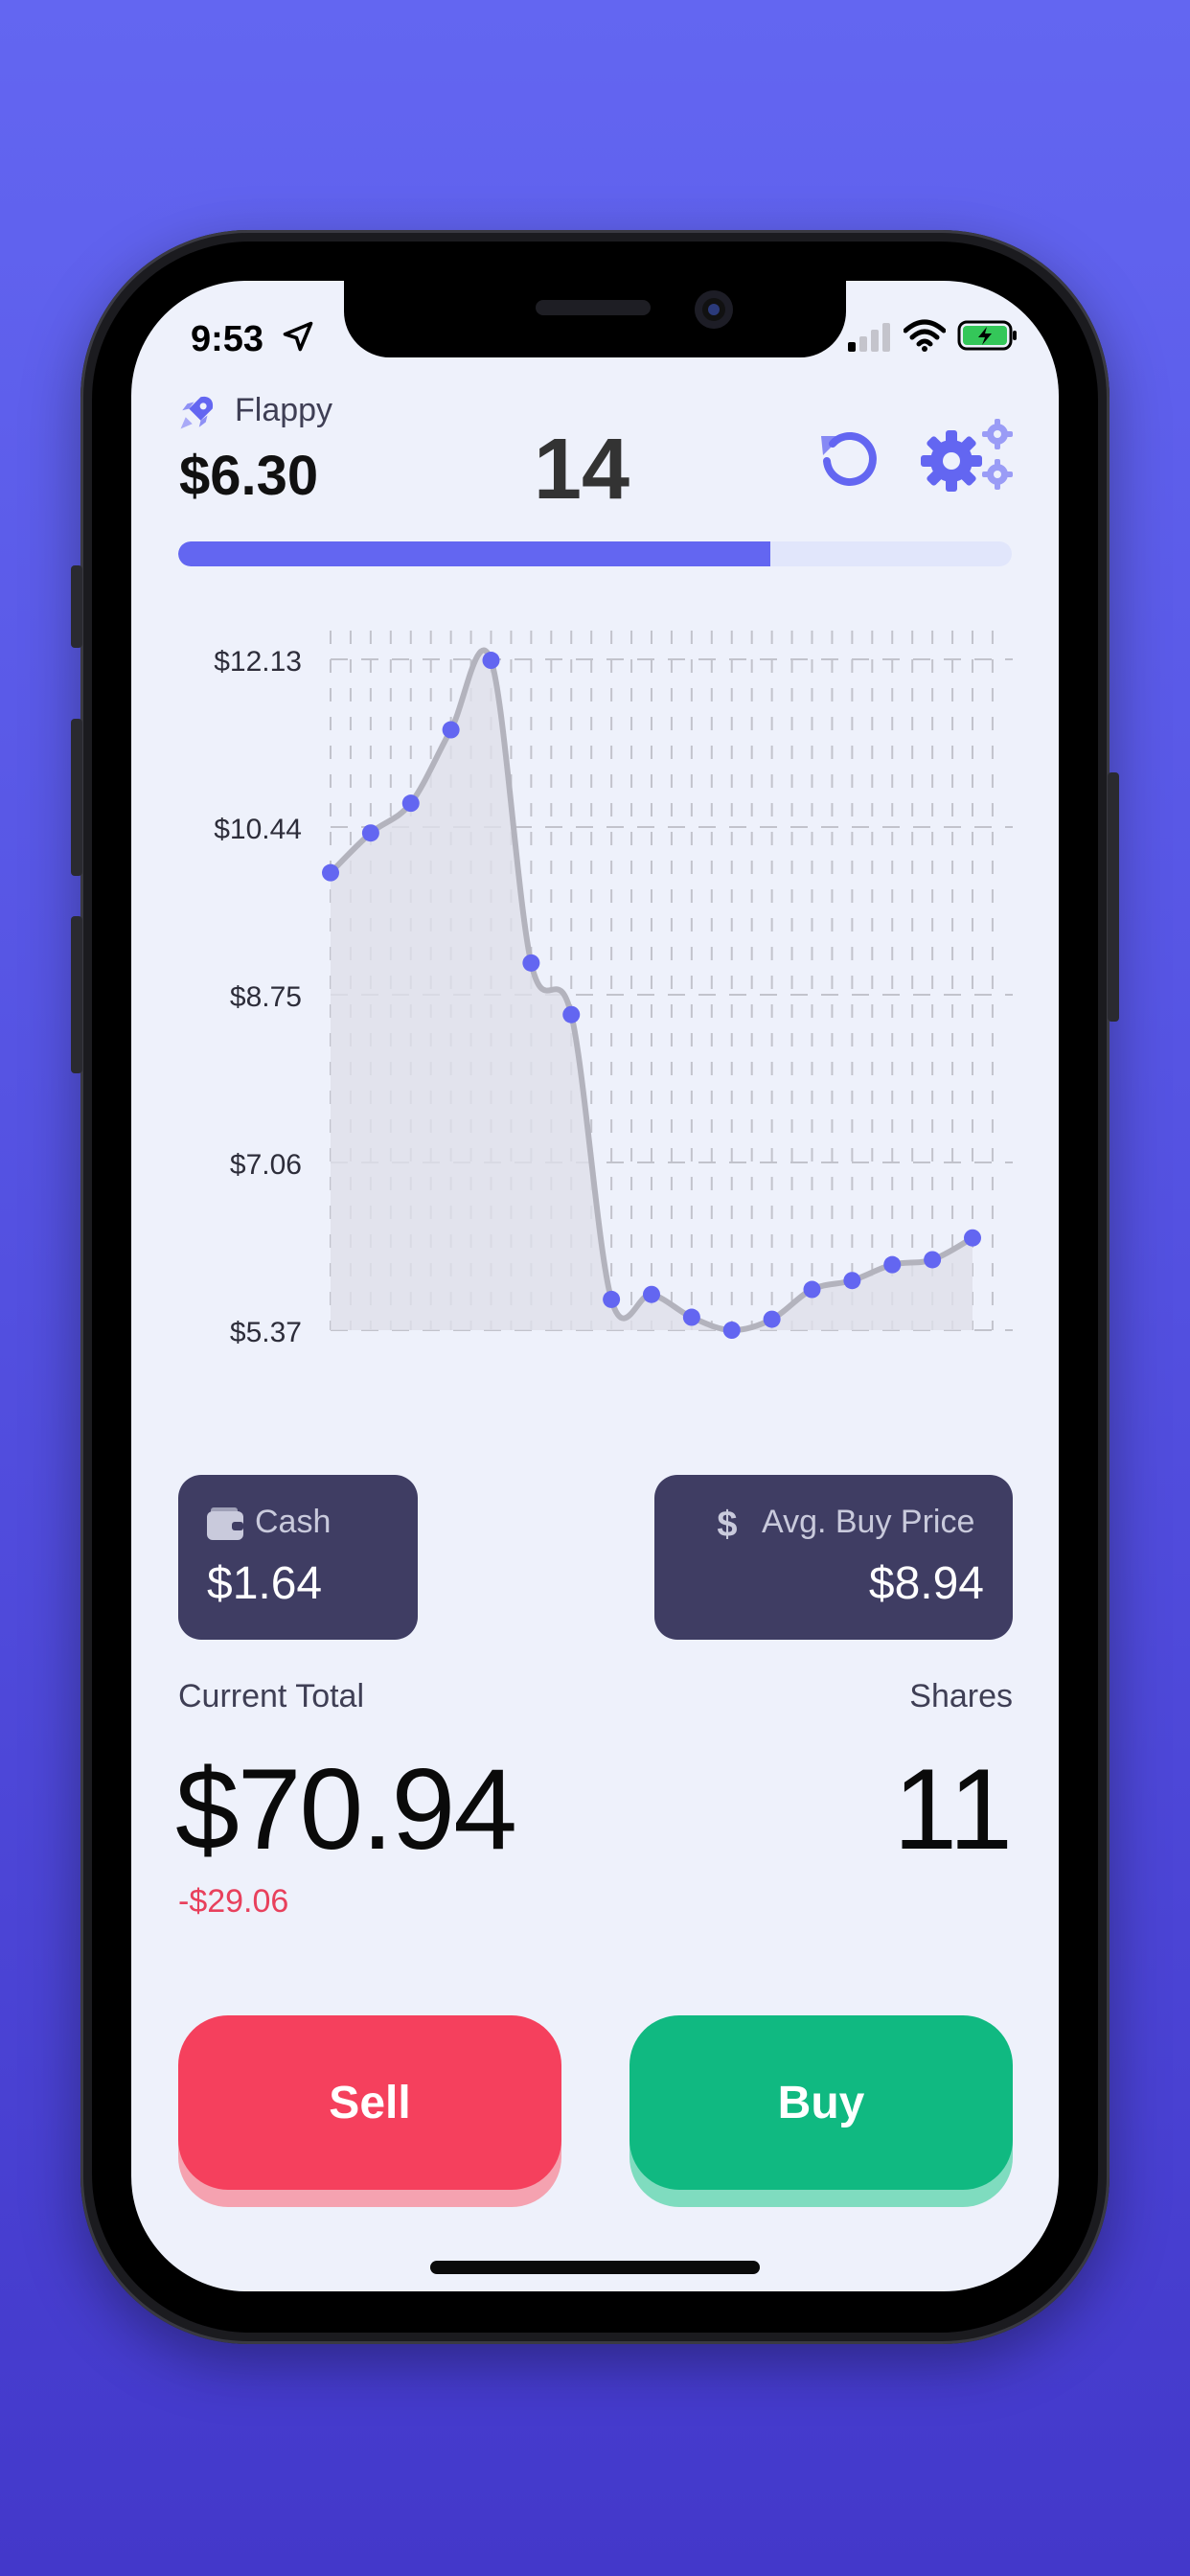 Image resolution: width=1190 pixels, height=2576 pixels. What do you see at coordinates (266, 1165) in the screenshot?
I see `y-tick-label: $7.06` at bounding box center [266, 1165].